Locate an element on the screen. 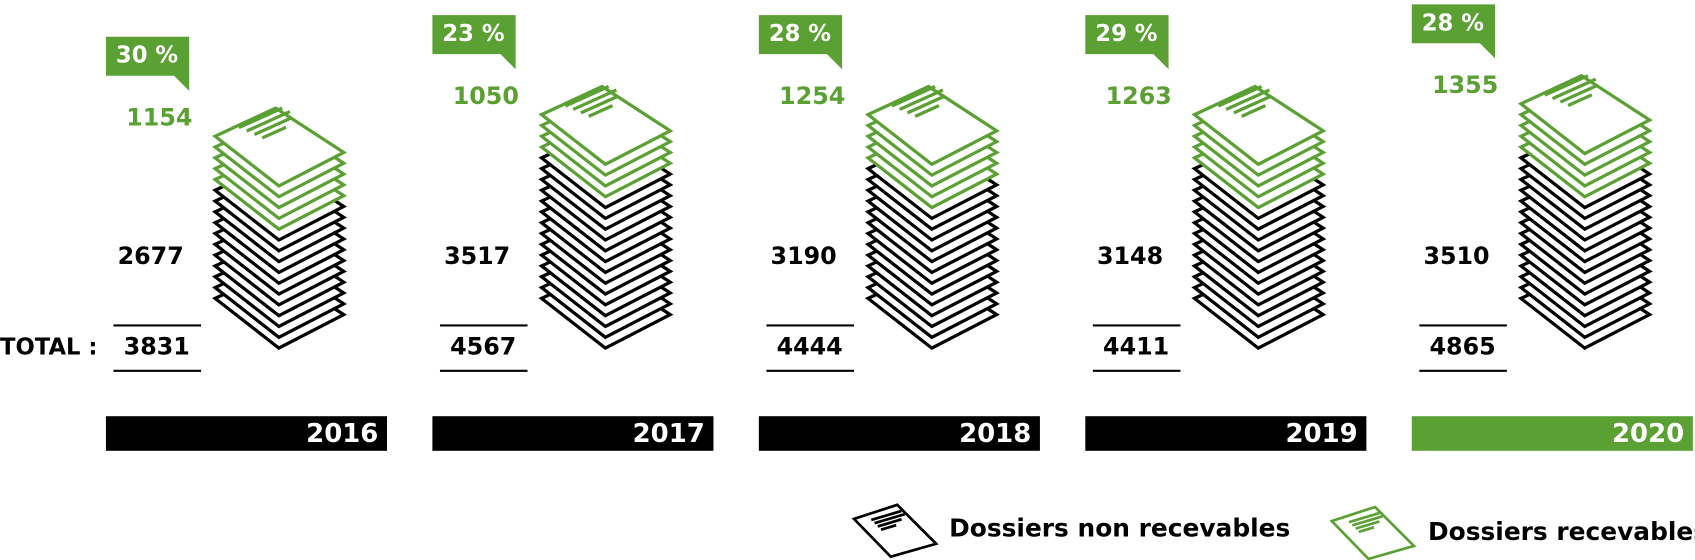  share-label: 29 % is located at coordinates (1126, 34).